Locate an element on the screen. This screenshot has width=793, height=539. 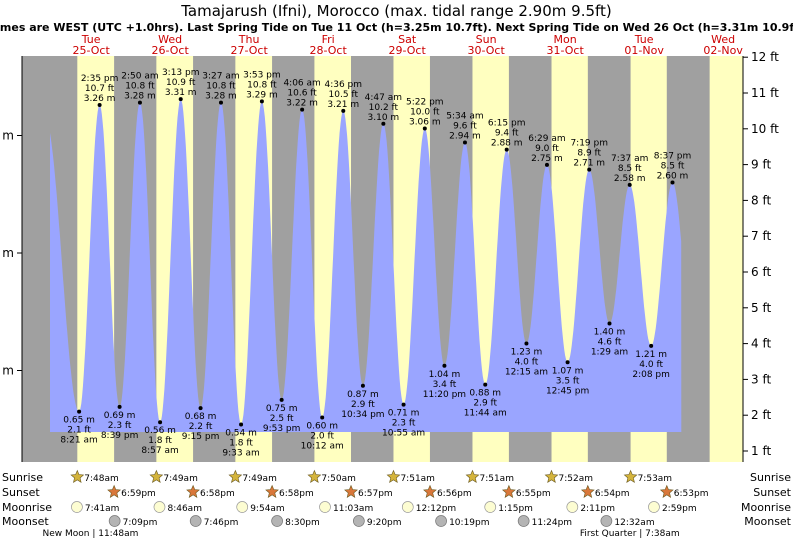
high-tide-feet: 10.8 ft is located at coordinates (221, 87).